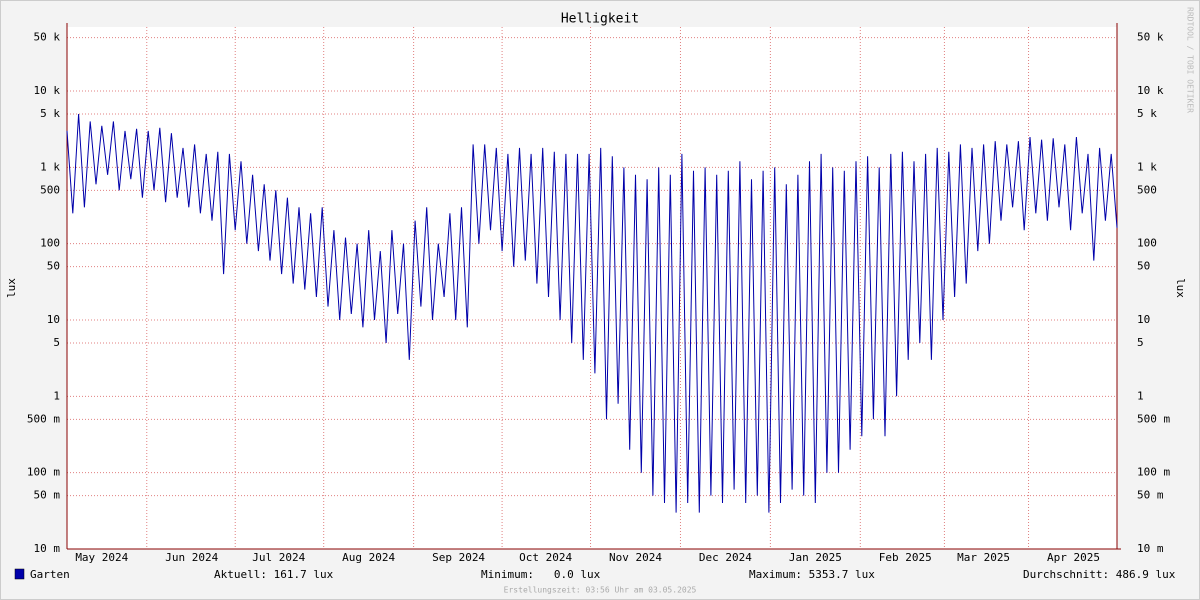 Image resolution: width=1200 pixels, height=600 pixels. I want to click on y-tick-label-right: 100, so click(1147, 243).